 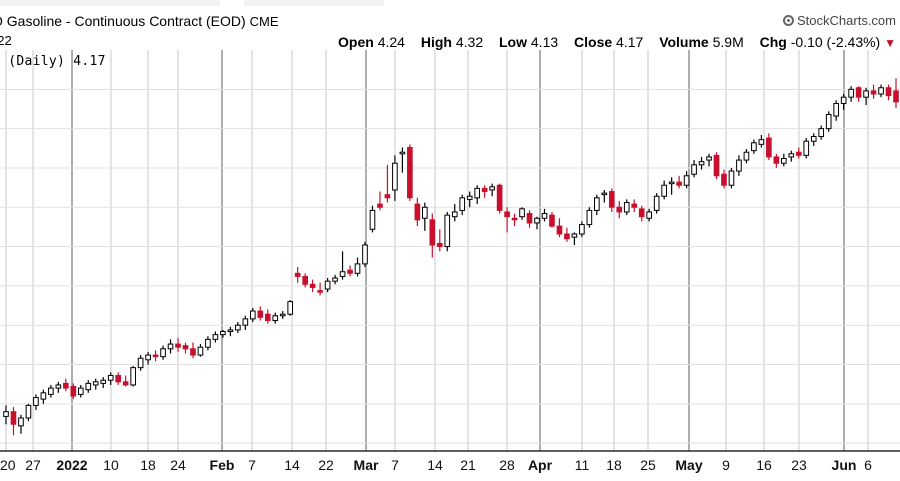 What do you see at coordinates (773, 42) in the screenshot?
I see `ohlc-change-label: Chg` at bounding box center [773, 42].